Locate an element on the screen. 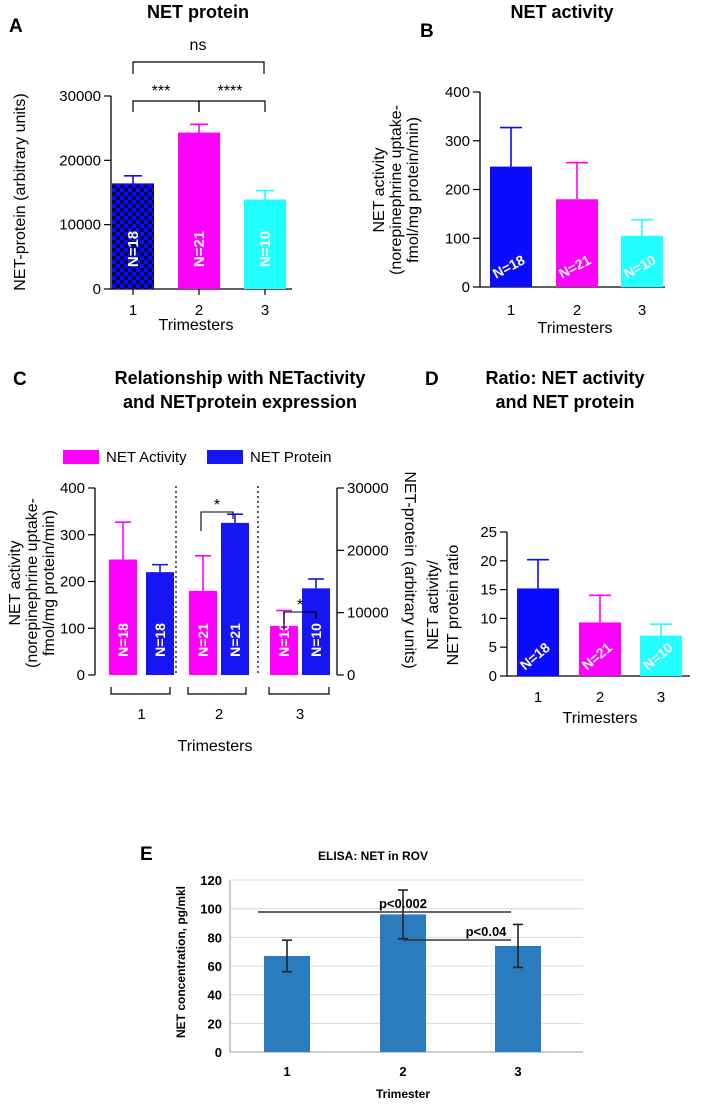 The width and height of the screenshot is (726, 1112). panel-a-bar-3-n-label: N=10 is located at coordinates (265, 249).